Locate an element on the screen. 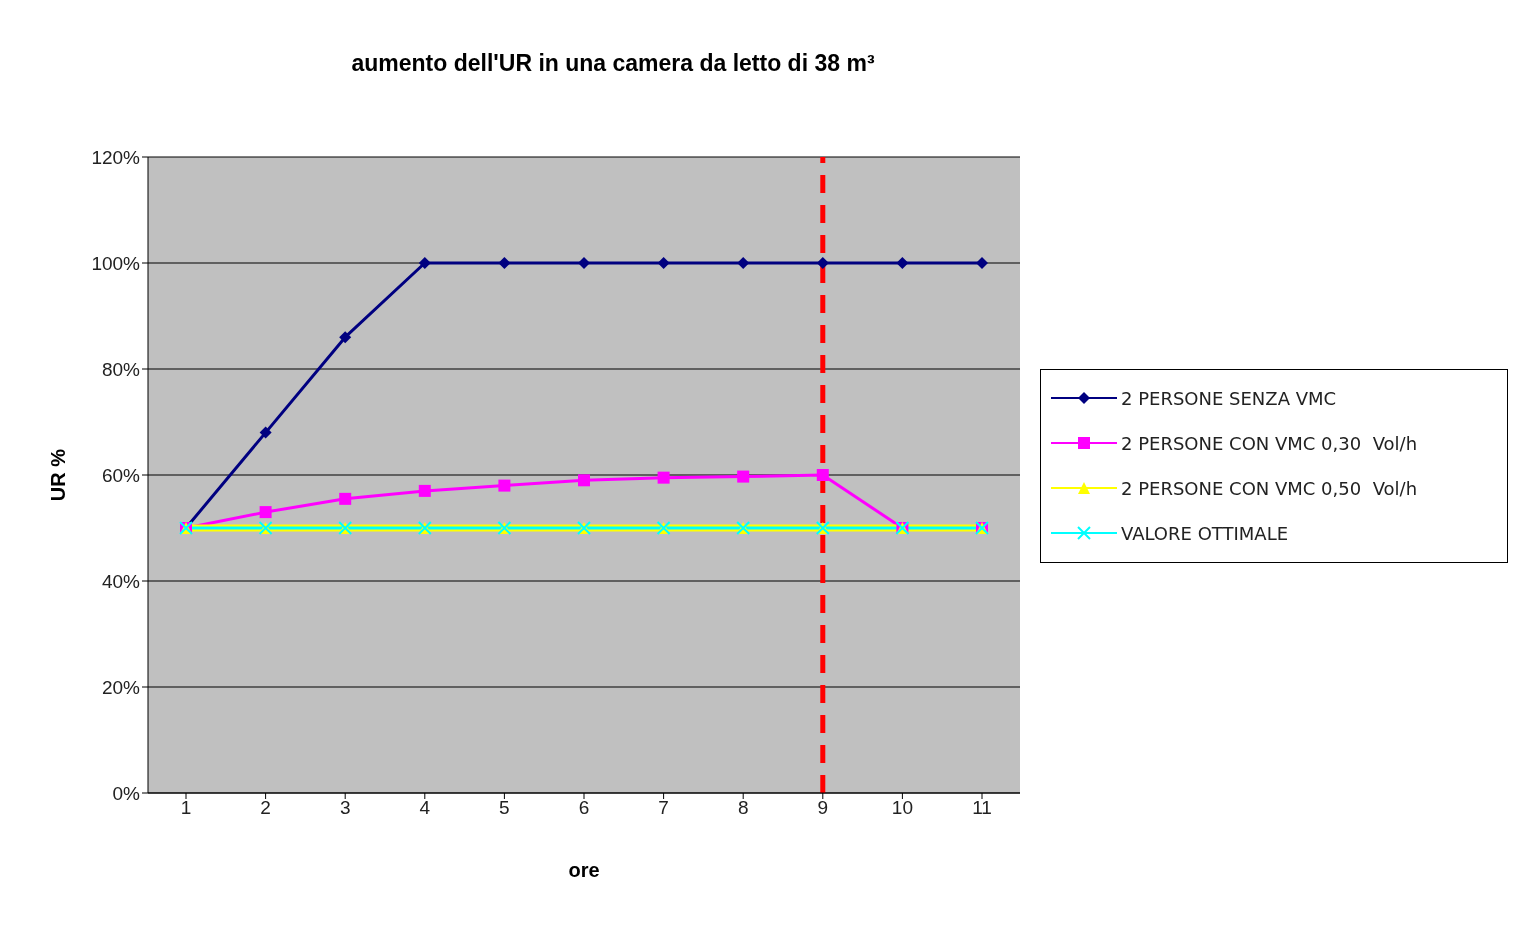 The width and height of the screenshot is (1524, 936). x-tick-label: 4 is located at coordinates (425, 808).